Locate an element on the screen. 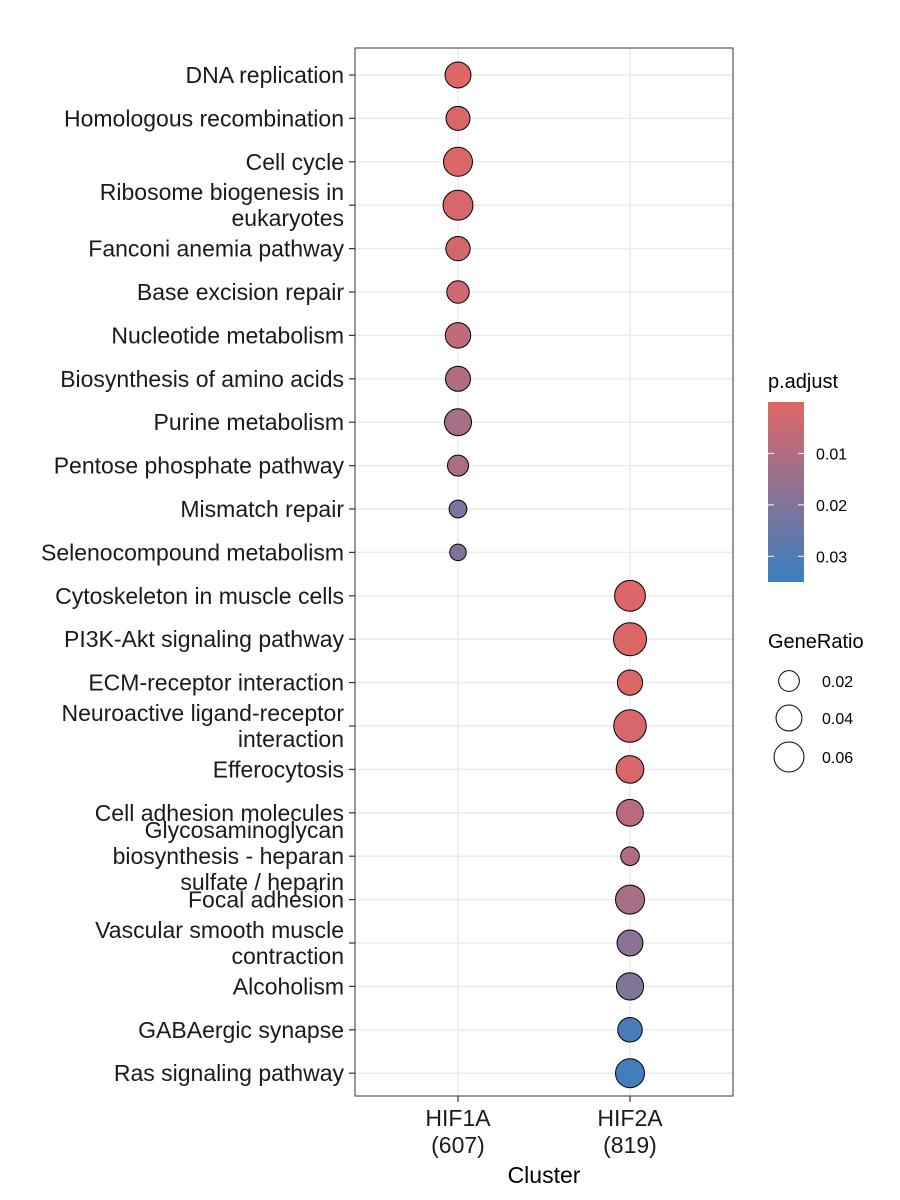 The height and width of the screenshot is (1200, 900). y-tick-label: Vascular smooth muscle contraction is located at coordinates (219, 943).